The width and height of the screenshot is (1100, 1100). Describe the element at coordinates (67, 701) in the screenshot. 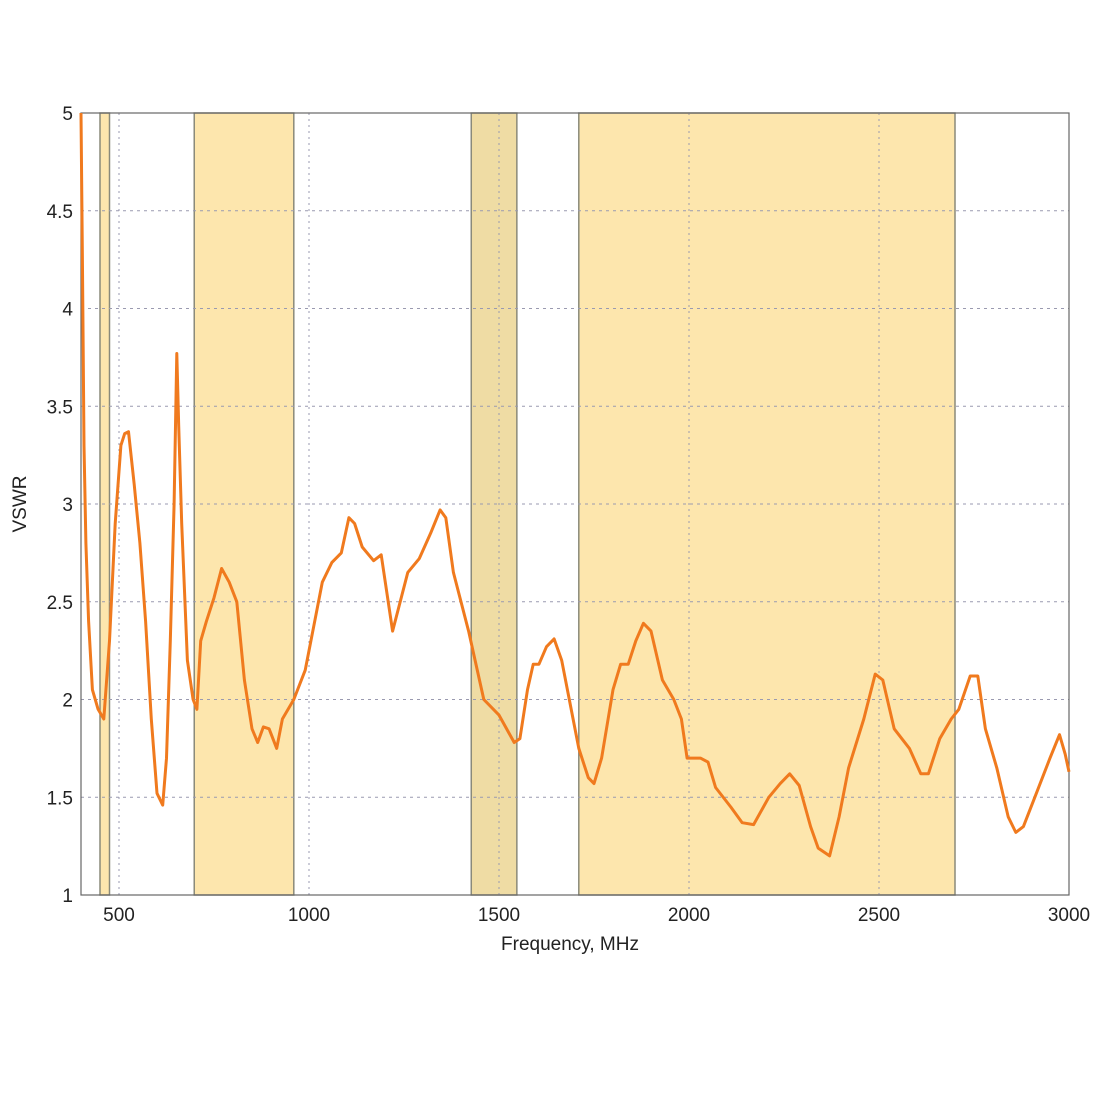

I see `y-tick-label: 2` at that location.